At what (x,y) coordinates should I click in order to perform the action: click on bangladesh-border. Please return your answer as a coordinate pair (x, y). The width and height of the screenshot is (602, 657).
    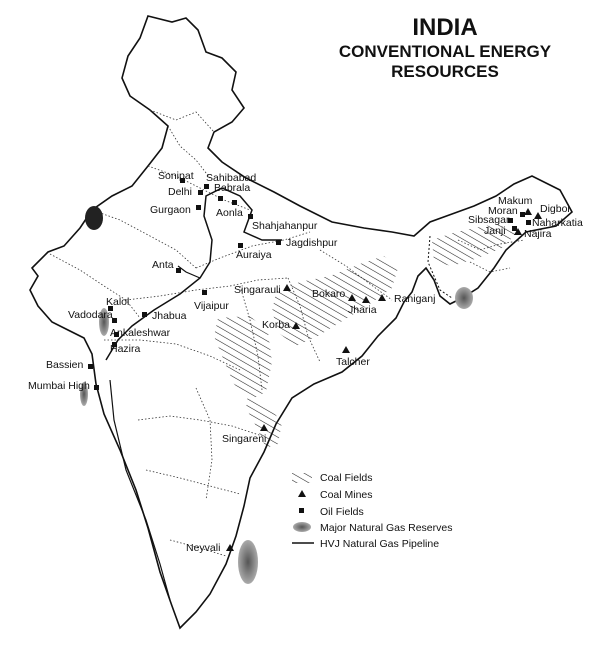
    Looking at the image, I should click on (440, 267).